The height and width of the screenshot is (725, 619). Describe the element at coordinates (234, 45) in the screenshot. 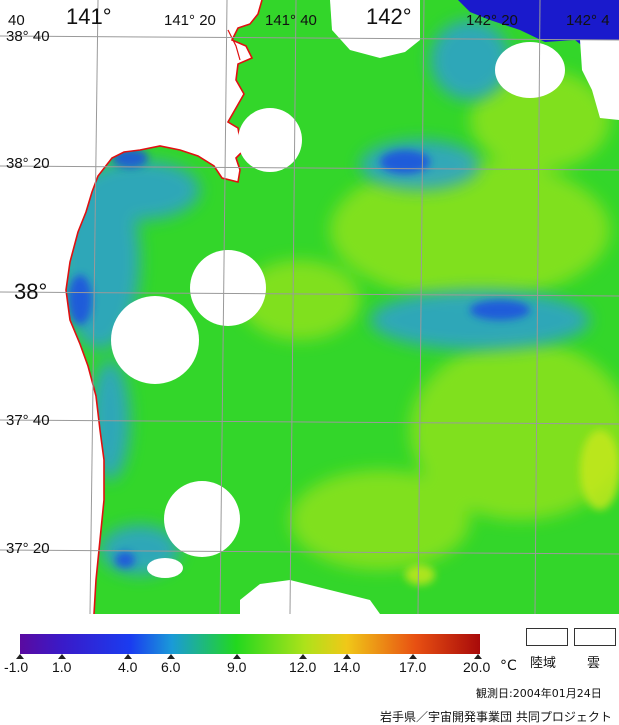

I see `river-boundary` at that location.